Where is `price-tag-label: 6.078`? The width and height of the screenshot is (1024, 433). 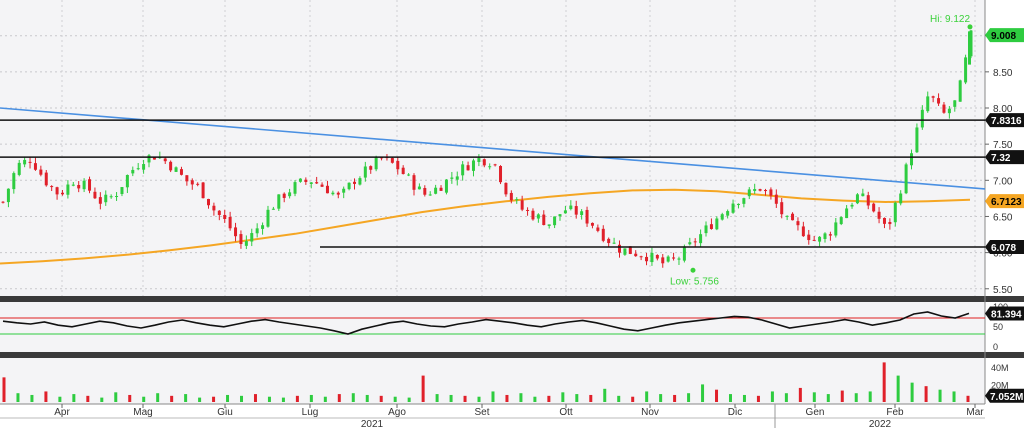 price-tag-label: 6.078 is located at coordinates (1003, 248).